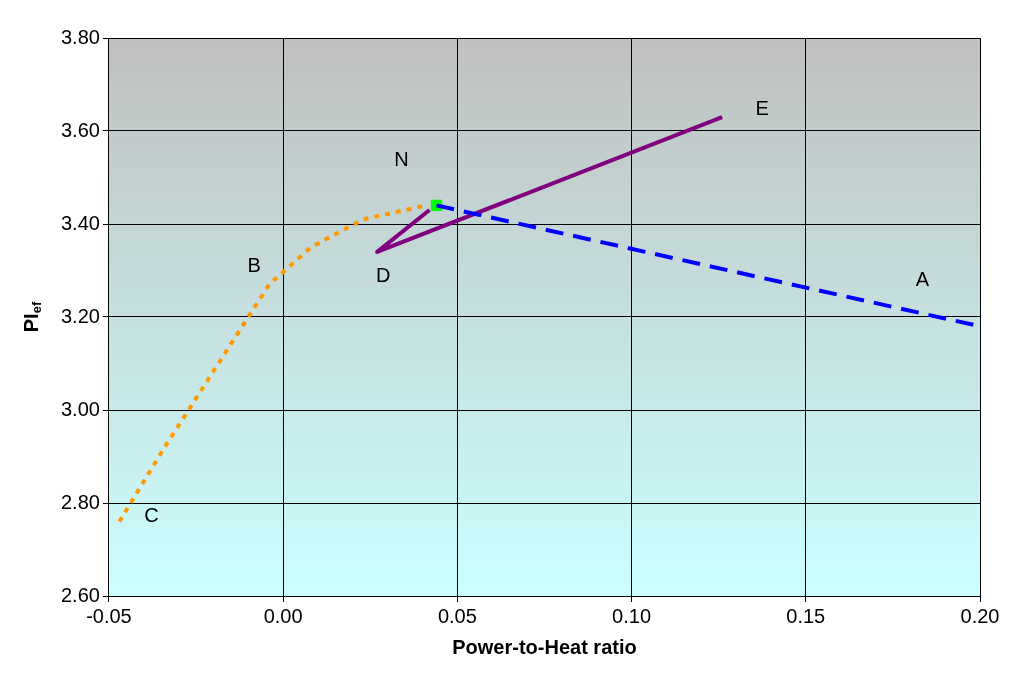  I want to click on annotation: C, so click(151, 515).